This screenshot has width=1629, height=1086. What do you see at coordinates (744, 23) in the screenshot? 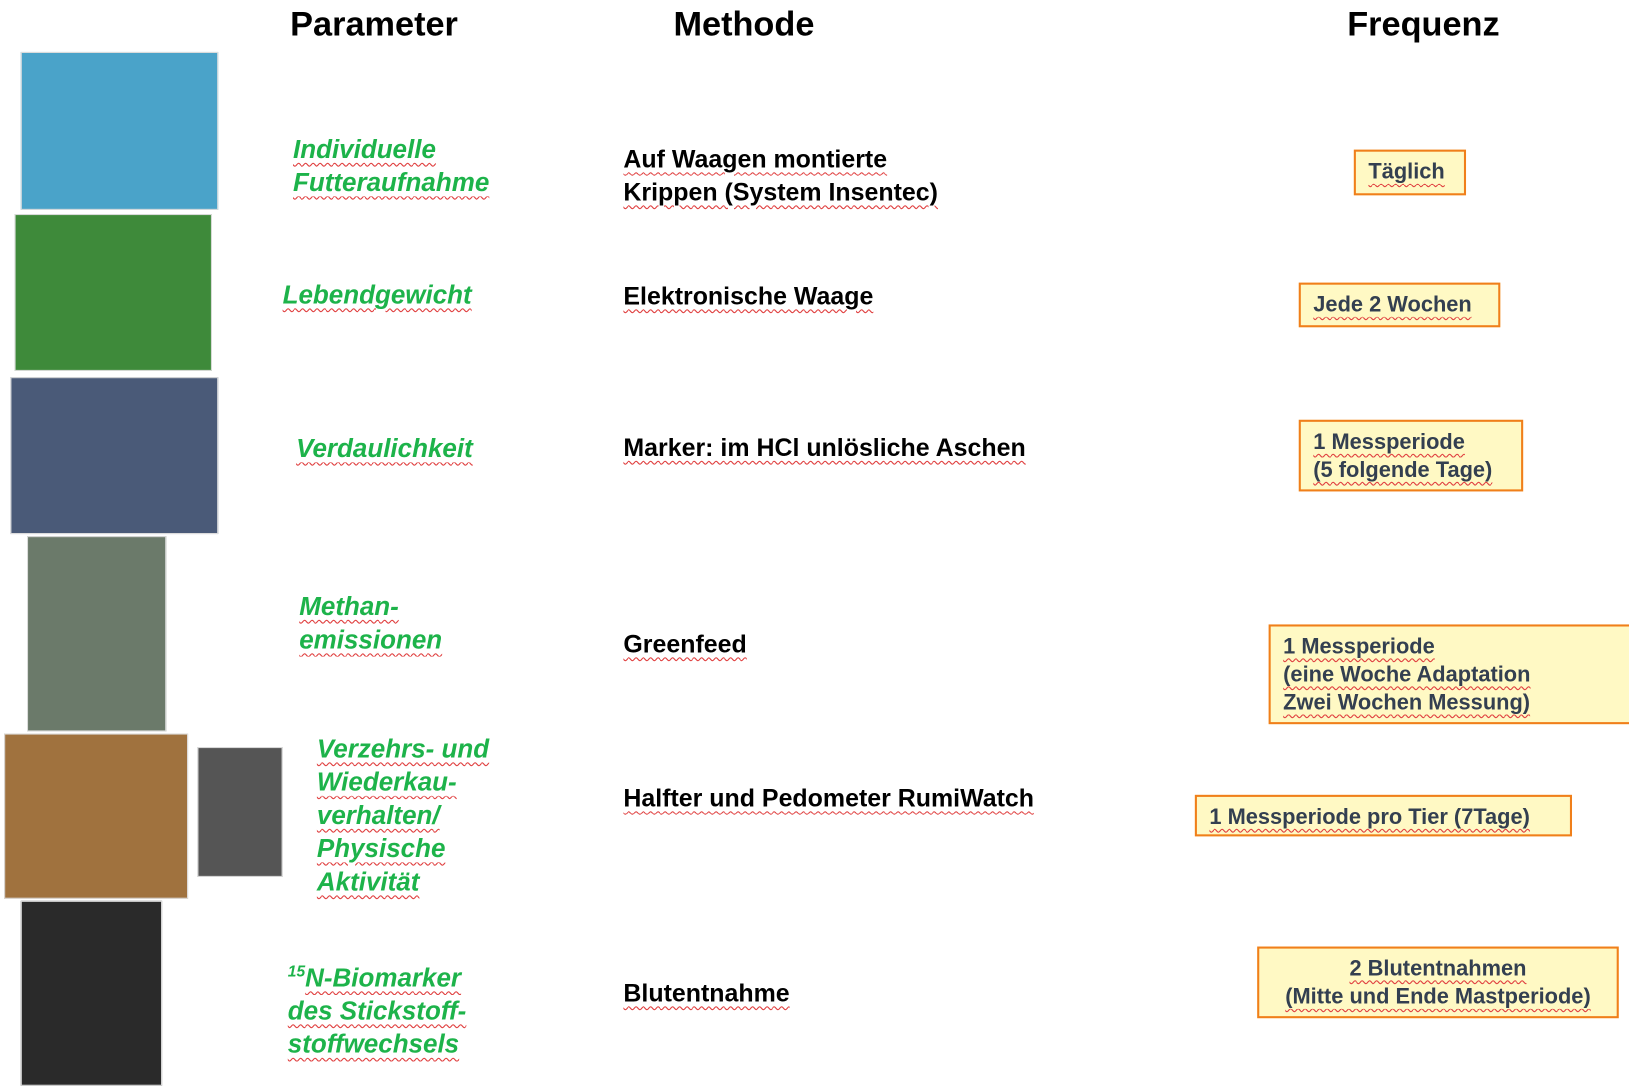
I see `column-header: Methode` at bounding box center [744, 23].